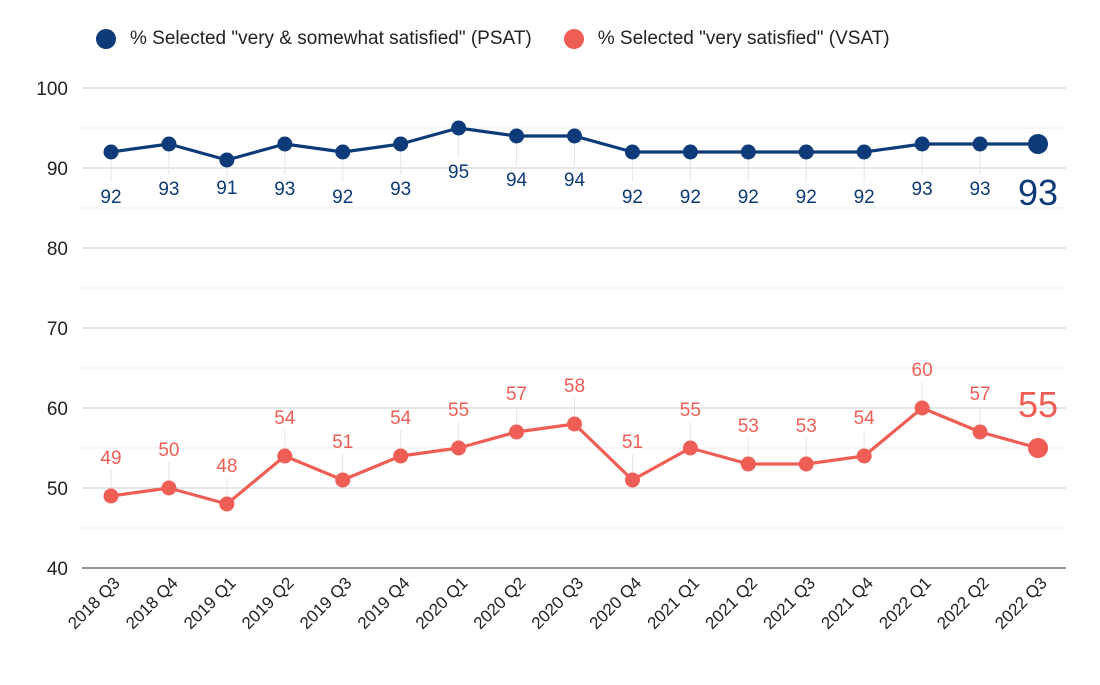  I want to click on legend-dot-vsat, so click(573, 39).